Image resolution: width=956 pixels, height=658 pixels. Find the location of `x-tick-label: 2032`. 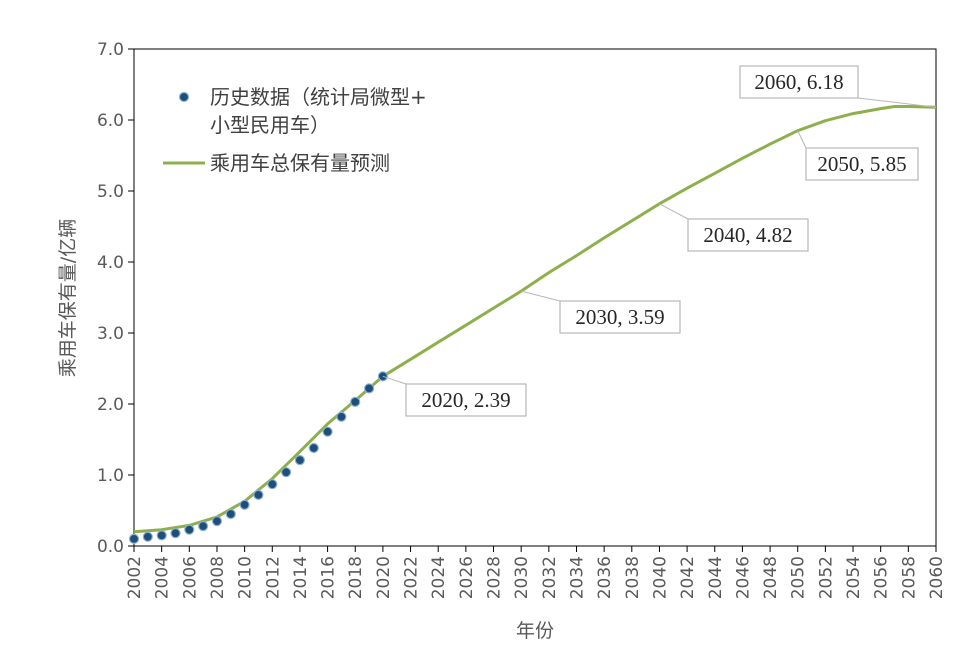

x-tick-label: 2032 is located at coordinates (550, 577).